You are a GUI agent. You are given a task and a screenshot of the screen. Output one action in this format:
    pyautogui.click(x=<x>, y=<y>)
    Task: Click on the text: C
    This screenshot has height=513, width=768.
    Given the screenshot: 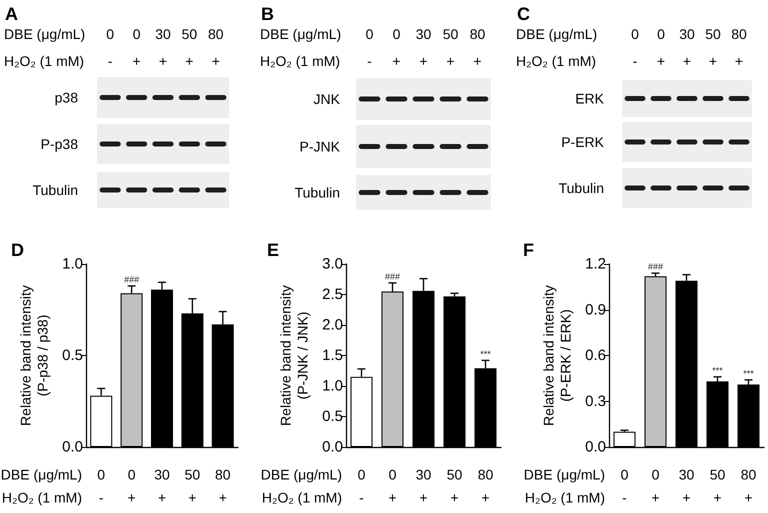 What is the action you would take?
    pyautogui.click(x=523, y=14)
    